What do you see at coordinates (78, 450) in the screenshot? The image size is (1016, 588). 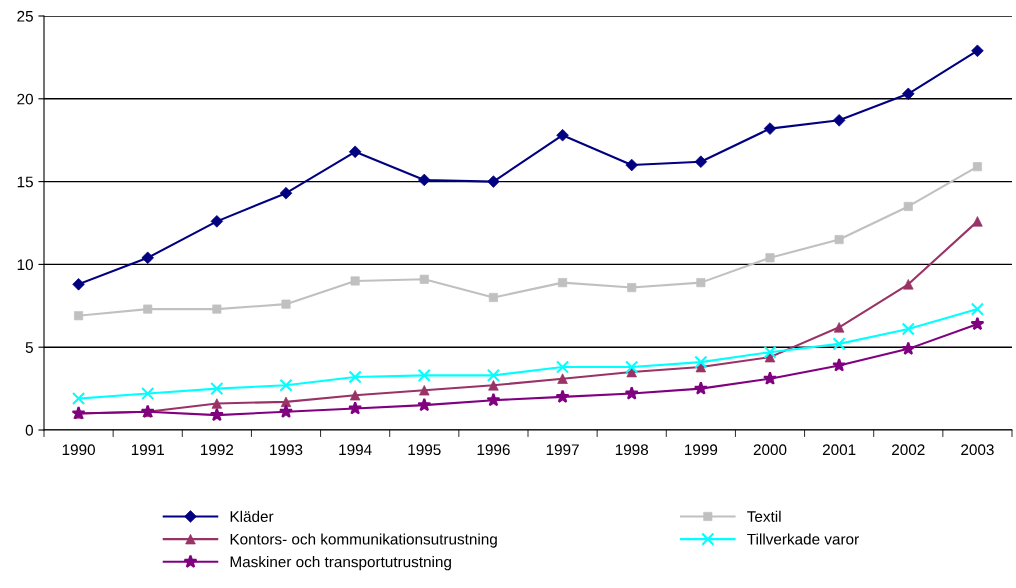 I see `x-tick-label: 1990` at bounding box center [78, 450].